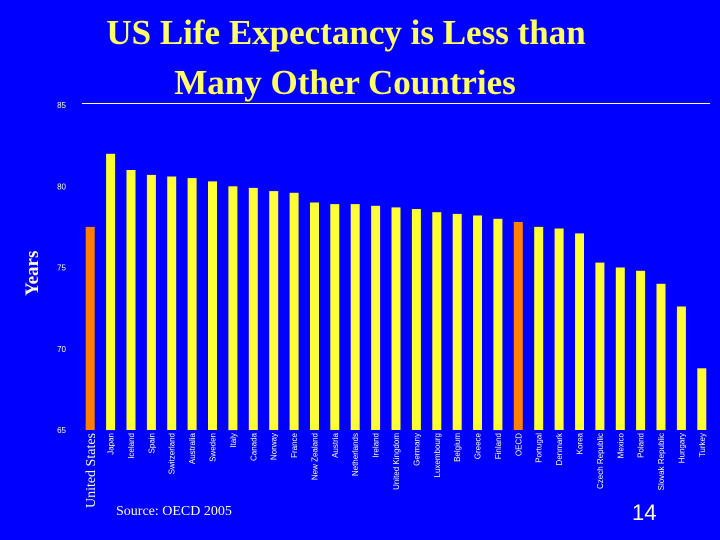 The image size is (720, 540). What do you see at coordinates (61, 430) in the screenshot?
I see `y-tick-label-65: 65` at bounding box center [61, 430].